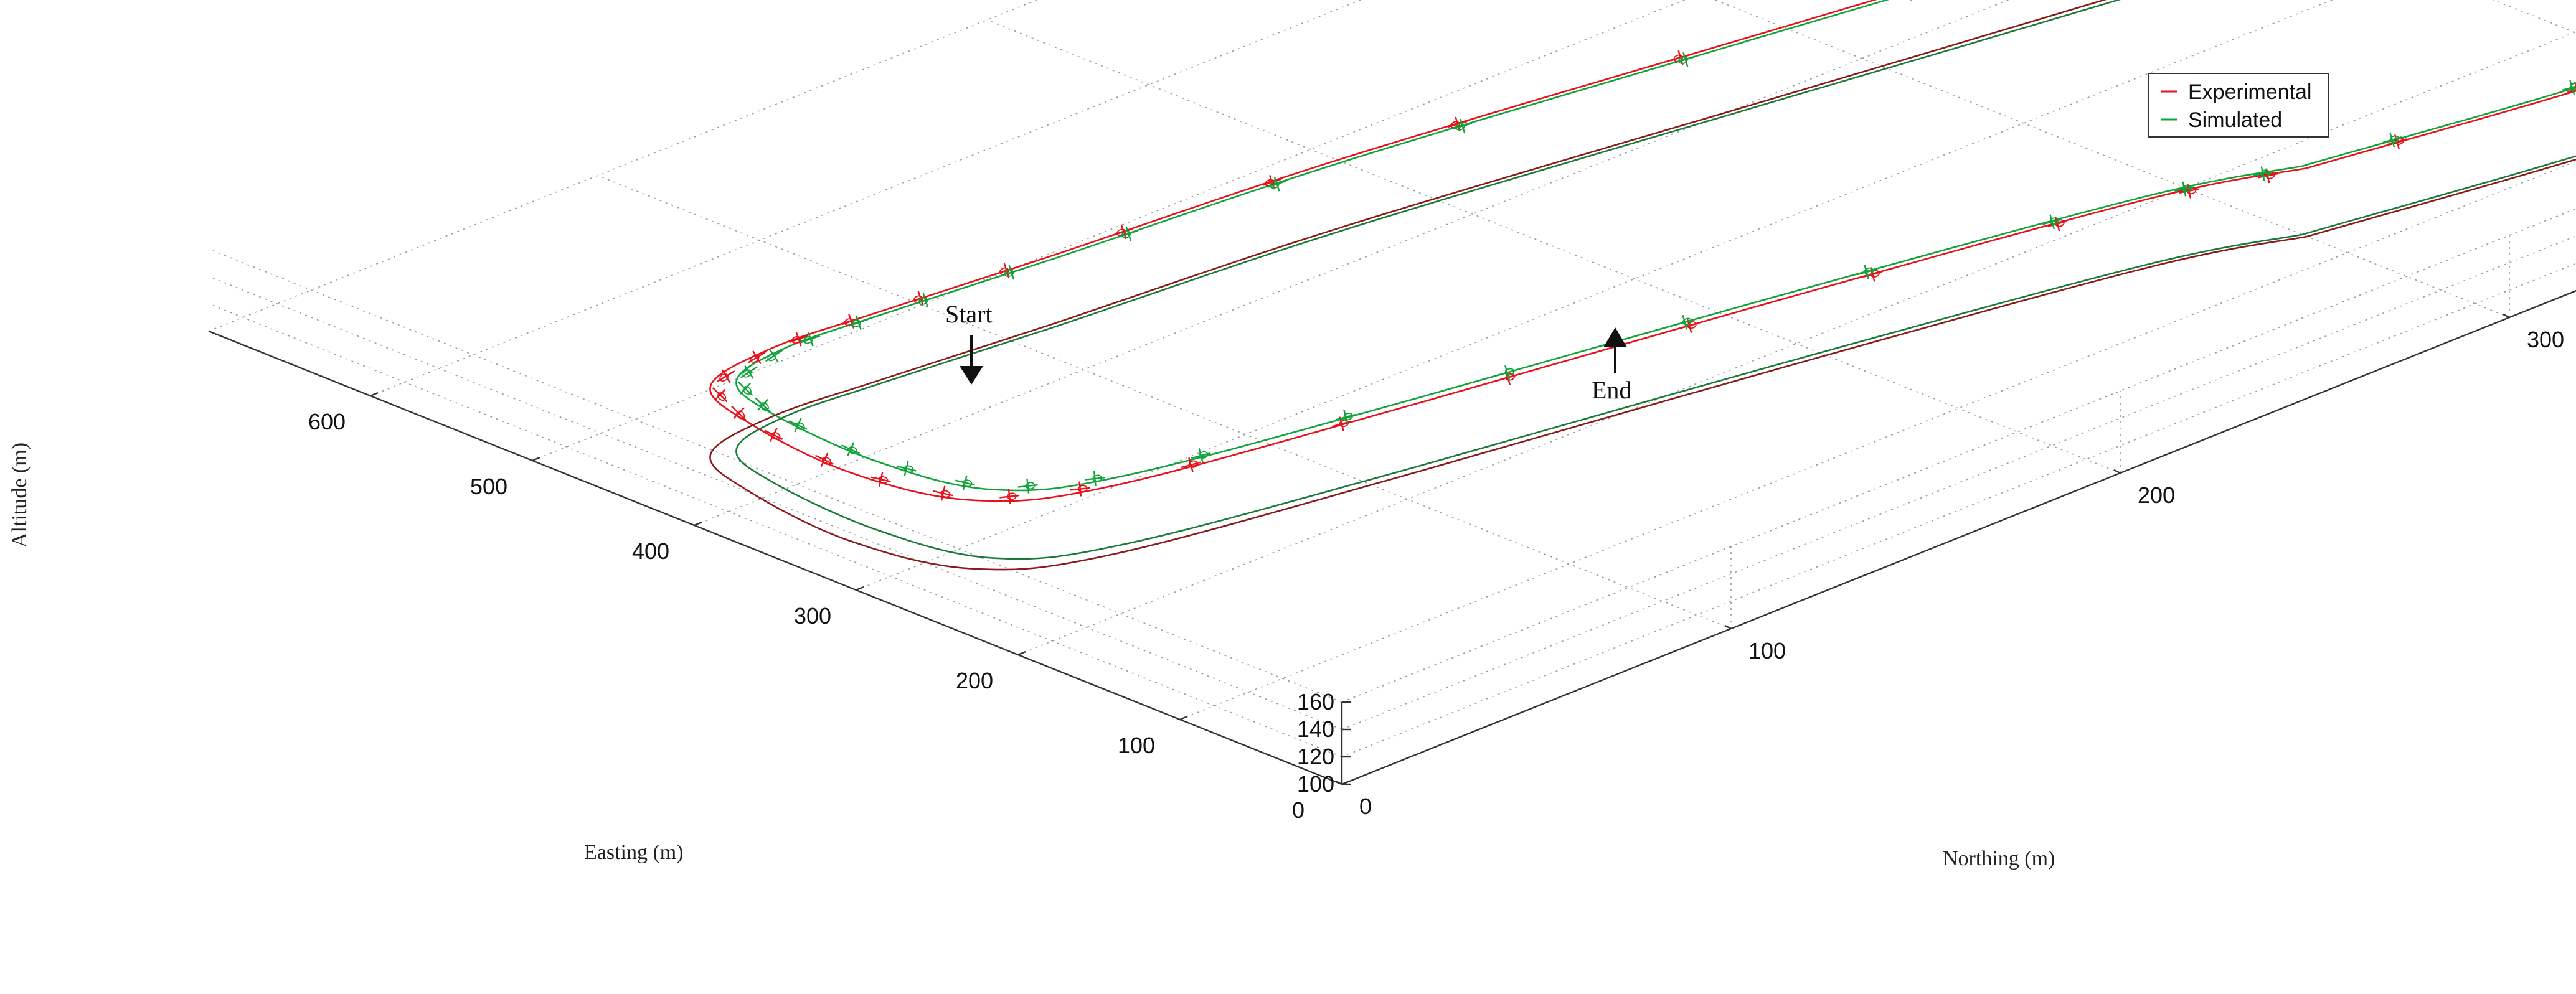 Image resolution: width=2576 pixels, height=994 pixels. I want to click on northing-tick-label: 0, so click(1366, 806).